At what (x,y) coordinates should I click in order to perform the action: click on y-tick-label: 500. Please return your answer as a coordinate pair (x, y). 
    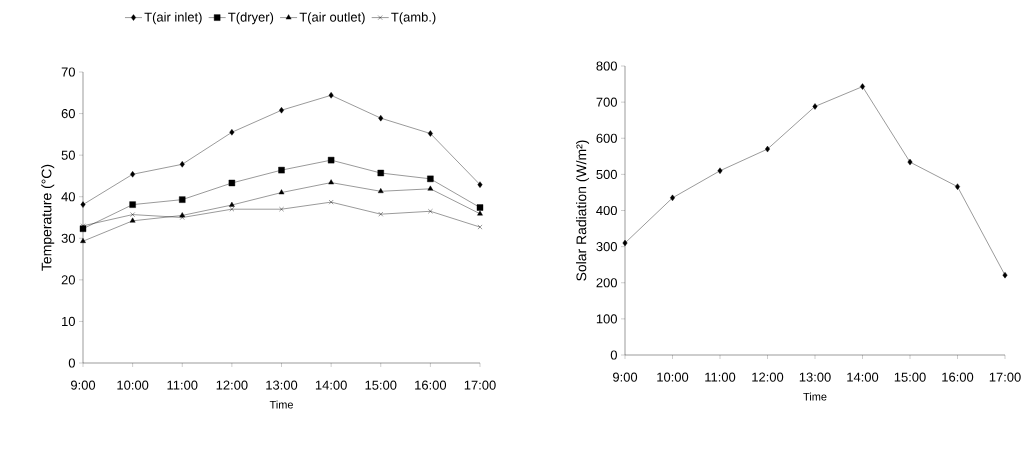
    Looking at the image, I should click on (606, 174).